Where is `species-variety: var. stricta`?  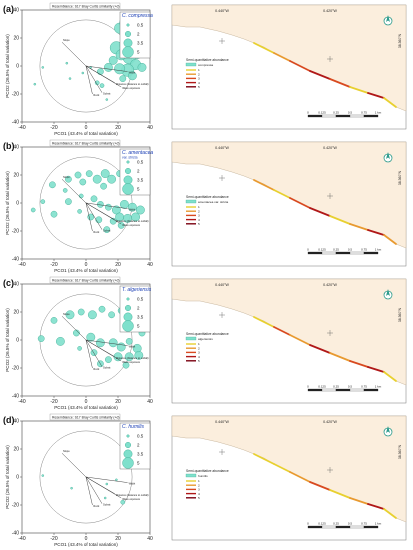 species-variety: var. stricta is located at coordinates (130, 158).